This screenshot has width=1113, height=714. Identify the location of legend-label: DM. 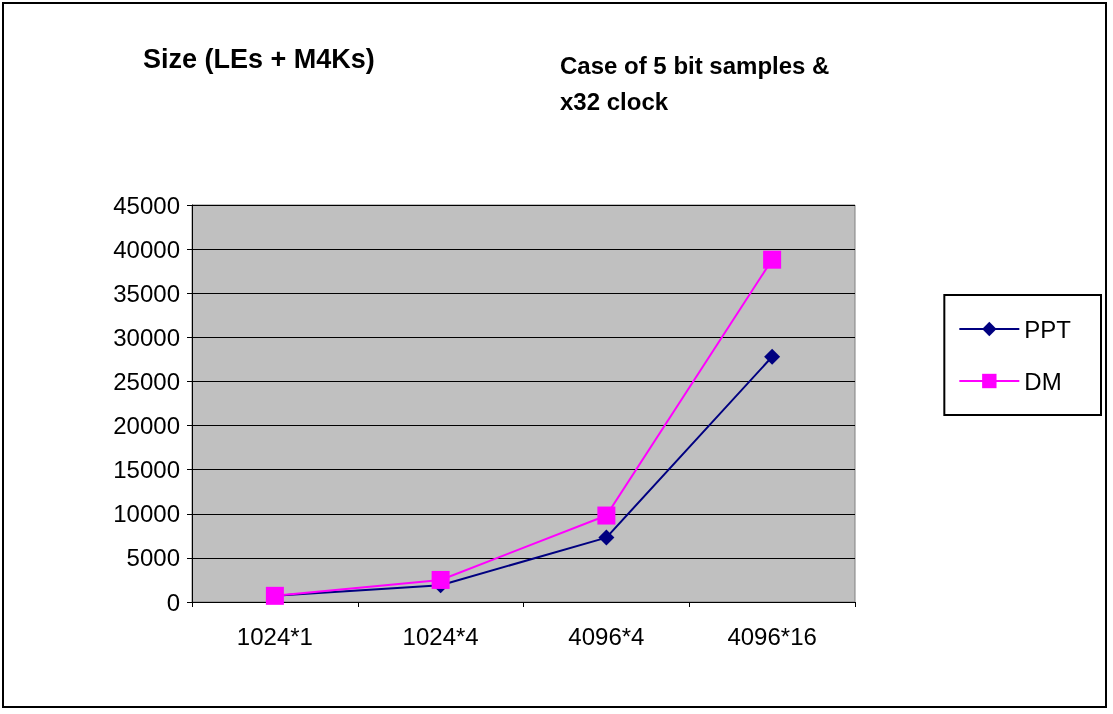
(1043, 381).